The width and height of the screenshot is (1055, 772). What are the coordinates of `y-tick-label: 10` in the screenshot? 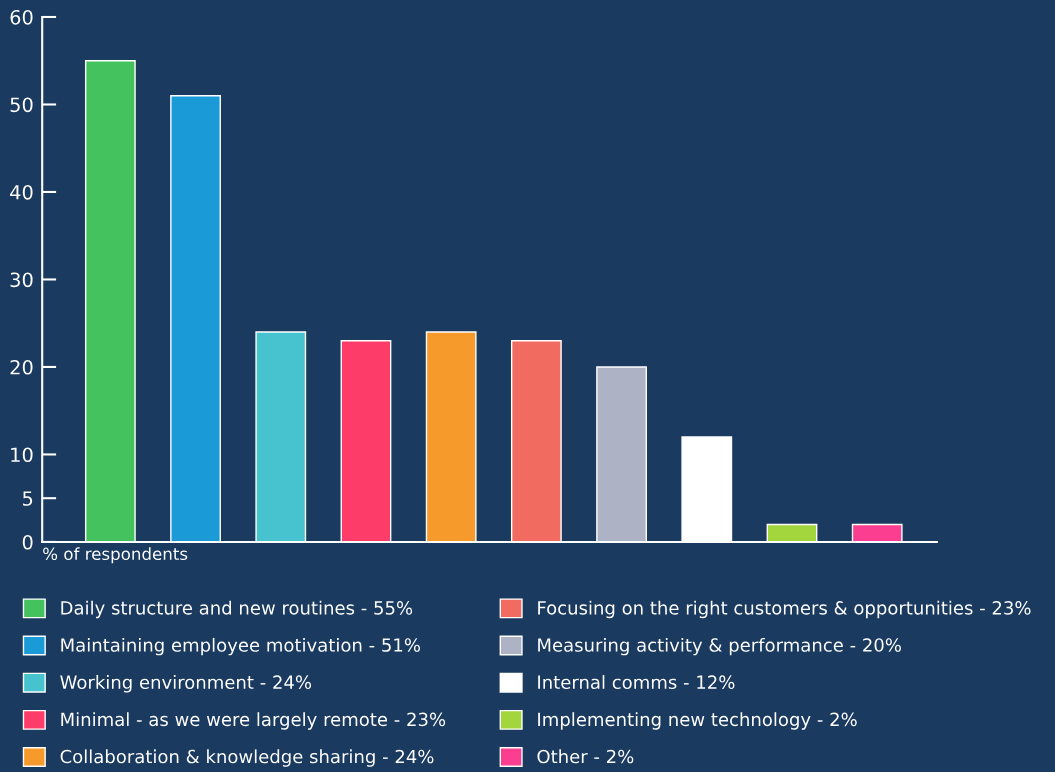 It's located at (22, 455).